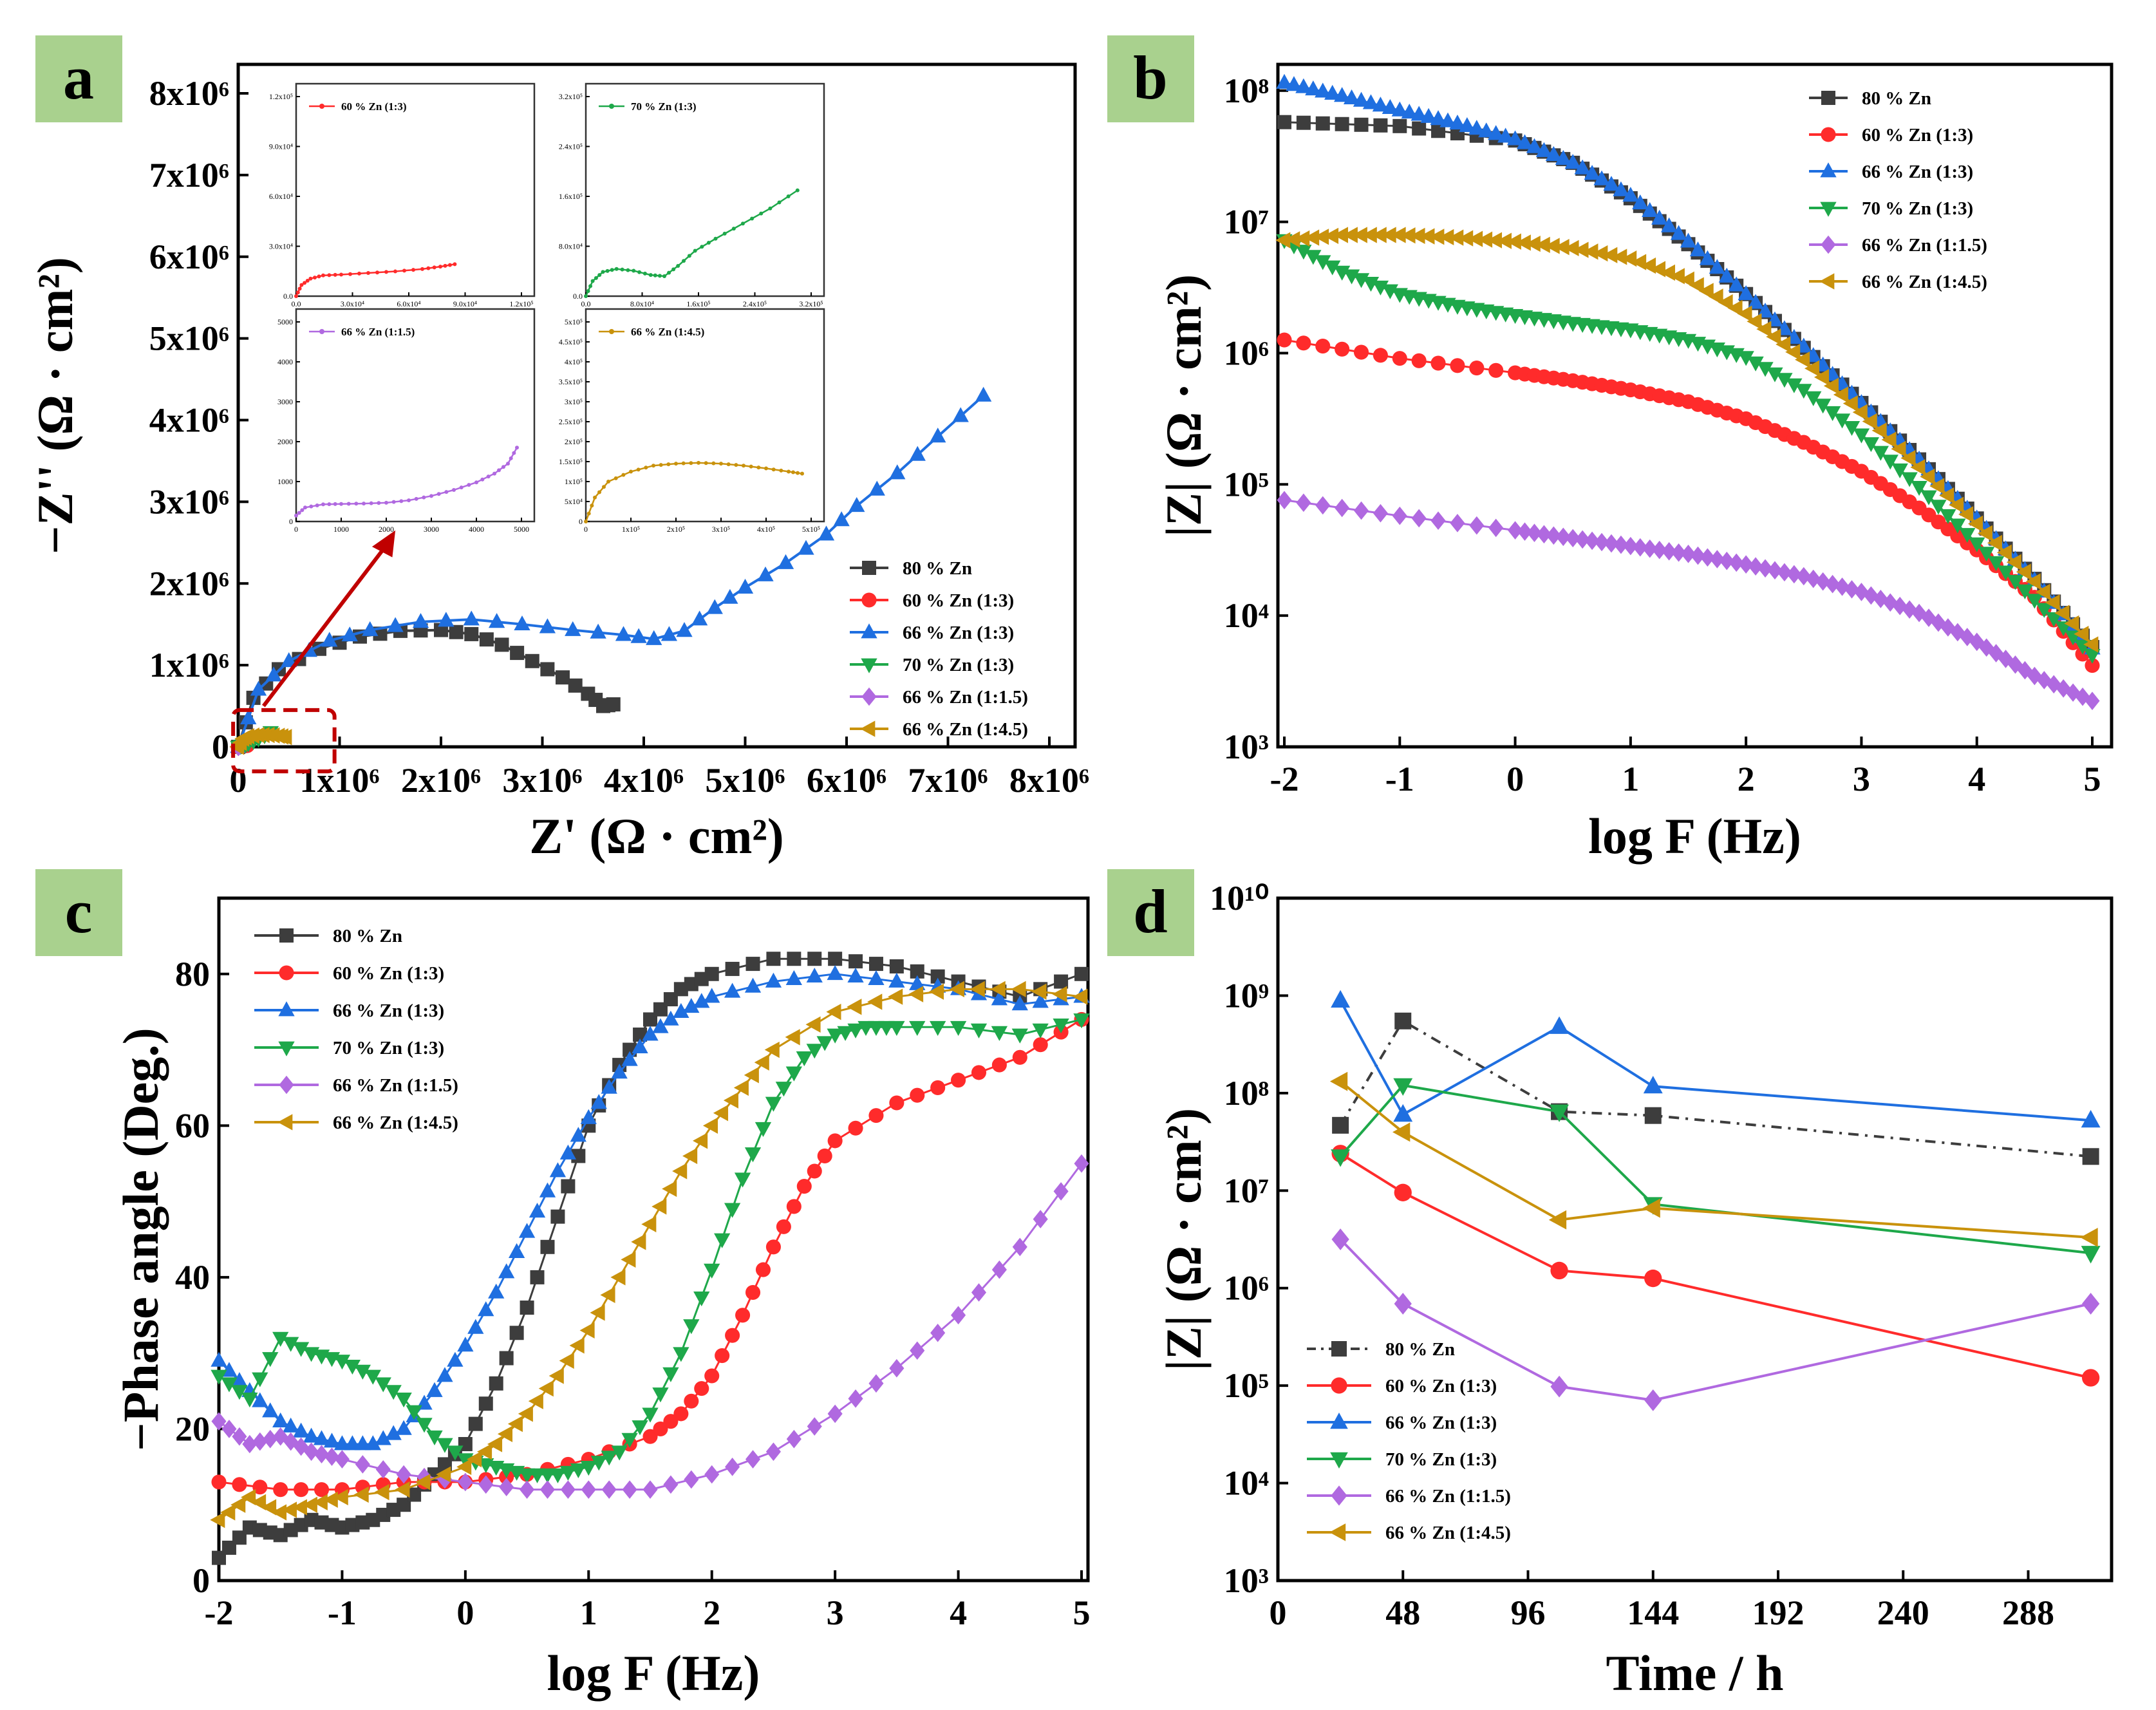 The width and height of the screenshot is (2156, 1710). Describe the element at coordinates (342, 1612) in the screenshot. I see `panel-c-xtick-label: -1` at that location.